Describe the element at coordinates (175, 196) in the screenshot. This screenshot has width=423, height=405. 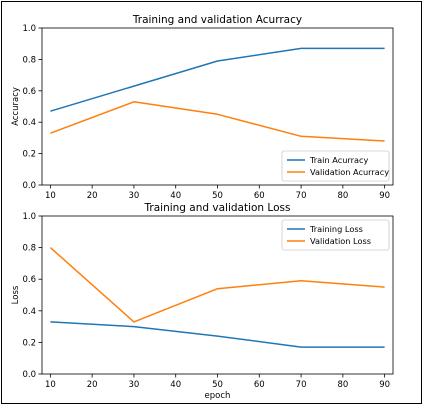
I see `chart1-x-tick-label: 40` at that location.